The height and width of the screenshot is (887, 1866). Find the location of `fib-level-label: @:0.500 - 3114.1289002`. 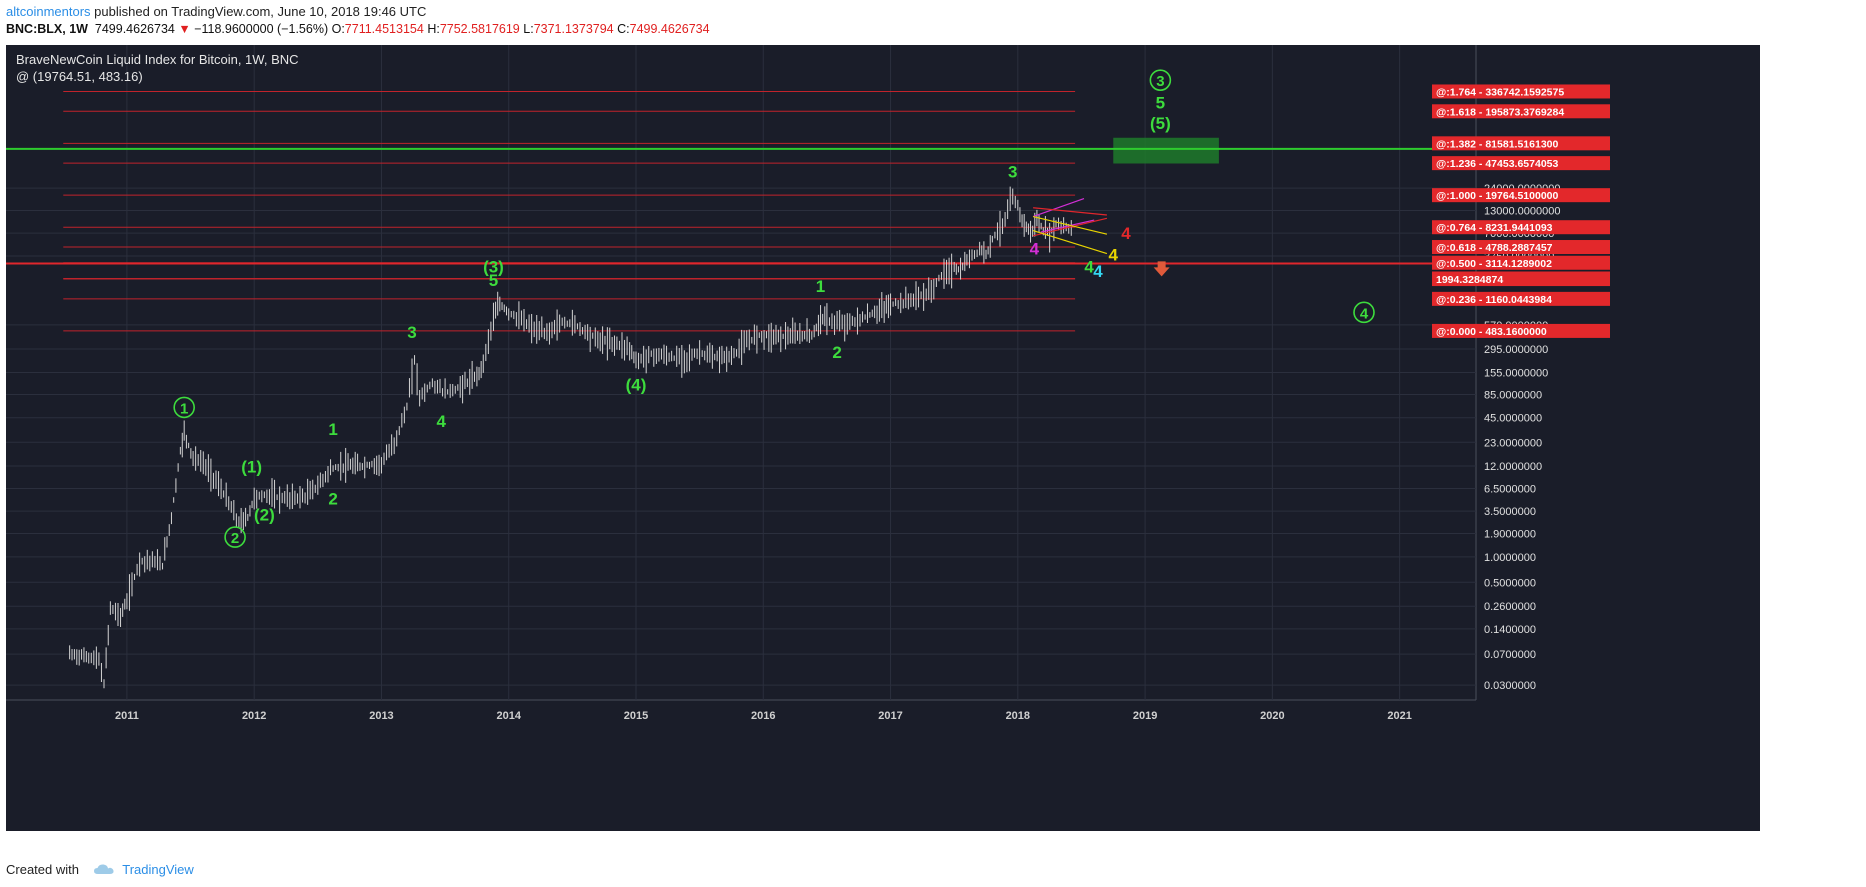

fib-level-label: @:0.500 - 3114.1289002 is located at coordinates (1494, 264).